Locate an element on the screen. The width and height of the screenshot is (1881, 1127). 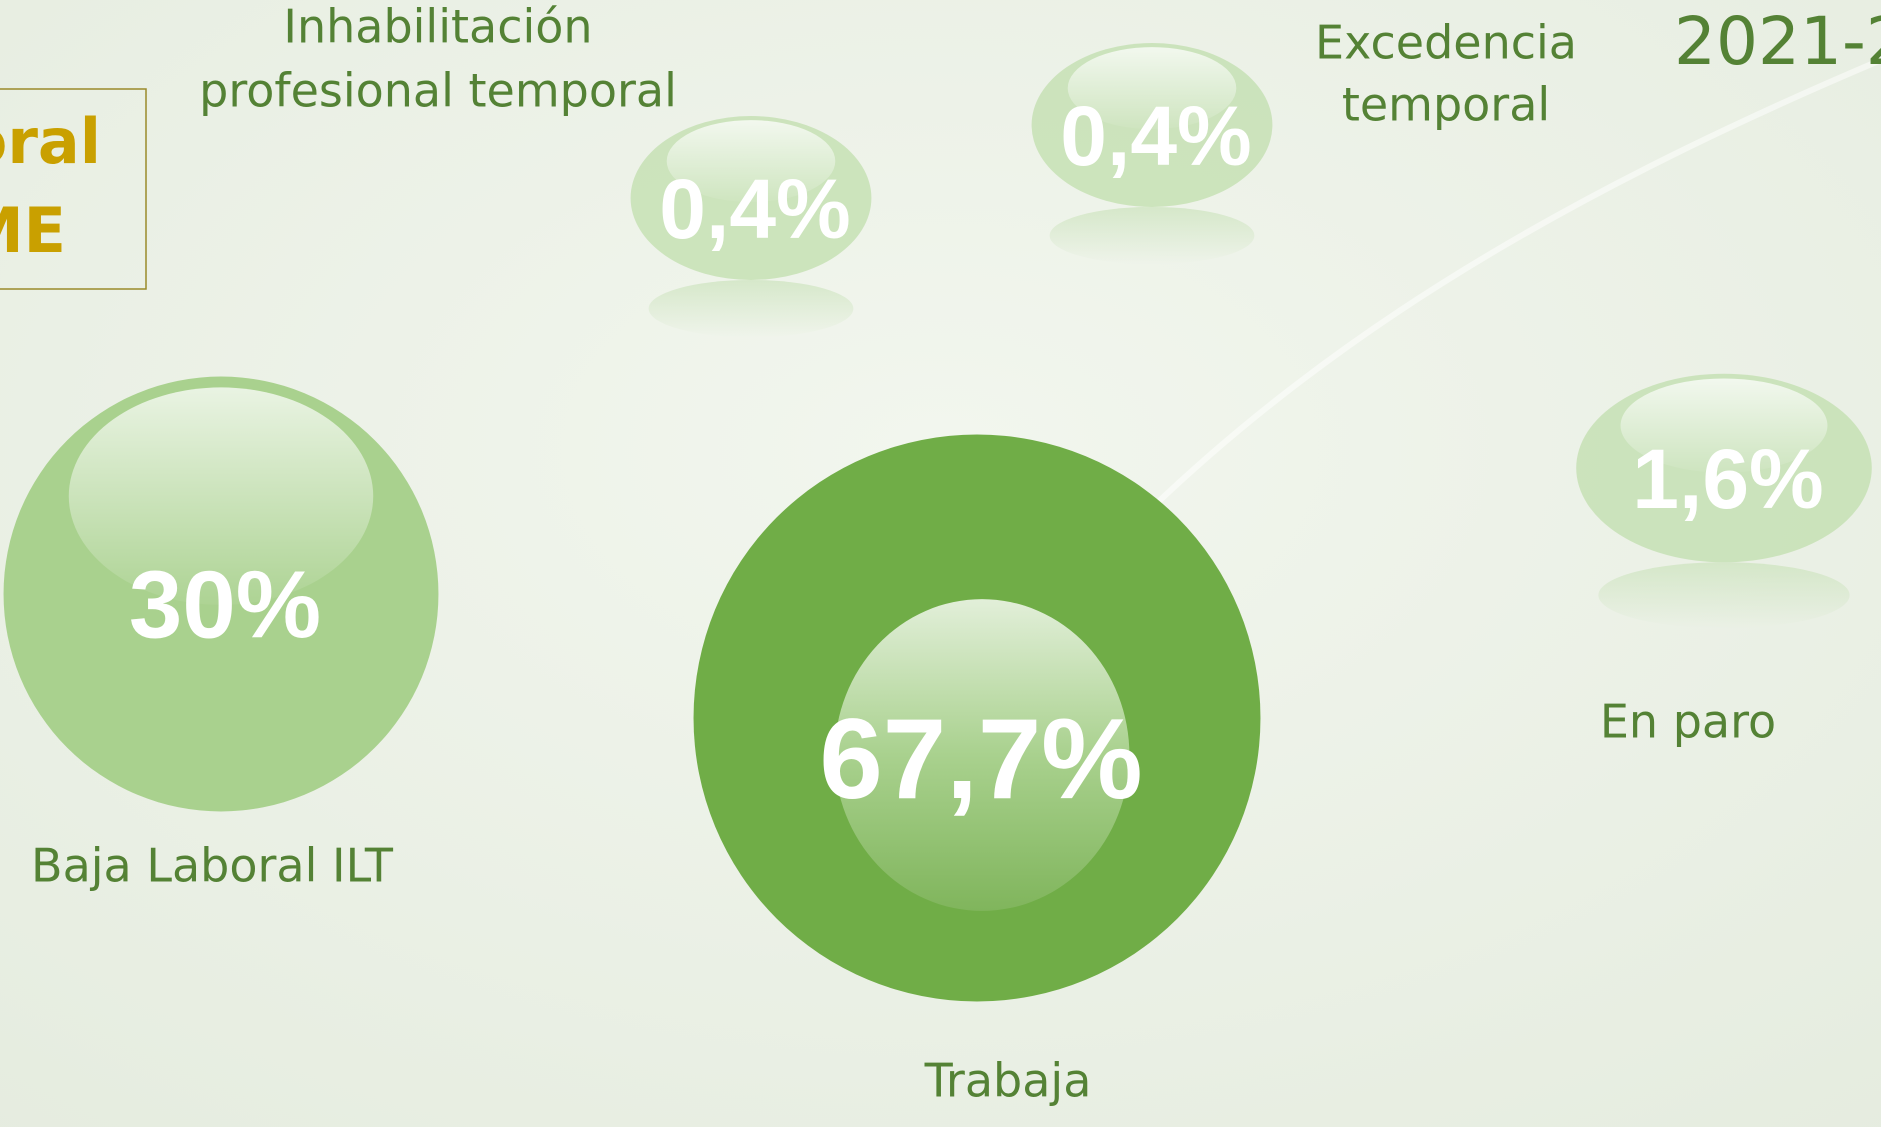
category-label: temporal is located at coordinates (1446, 105).